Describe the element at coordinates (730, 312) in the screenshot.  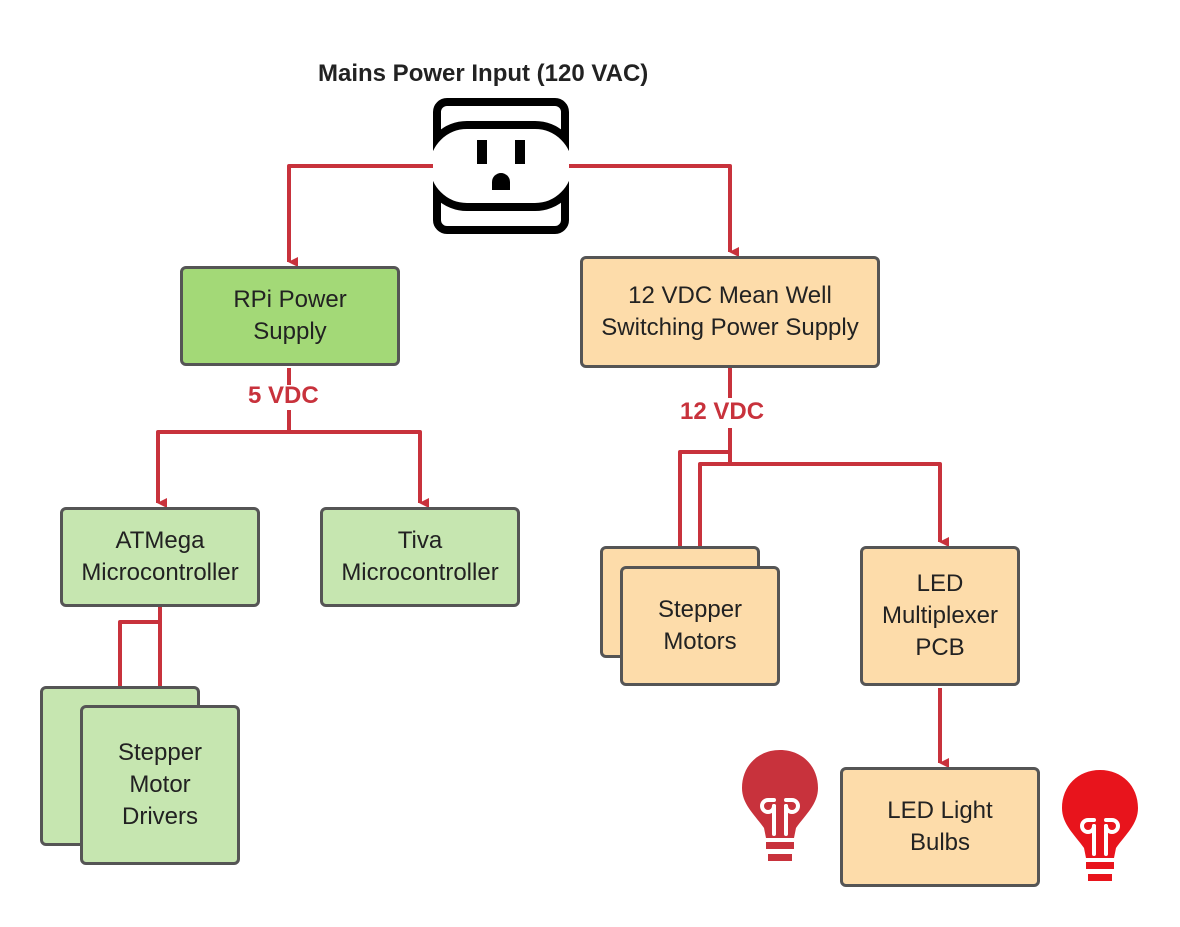
I see `mean-well-power-supply: 12 VDC Mean Well Switching Power Supply` at that location.